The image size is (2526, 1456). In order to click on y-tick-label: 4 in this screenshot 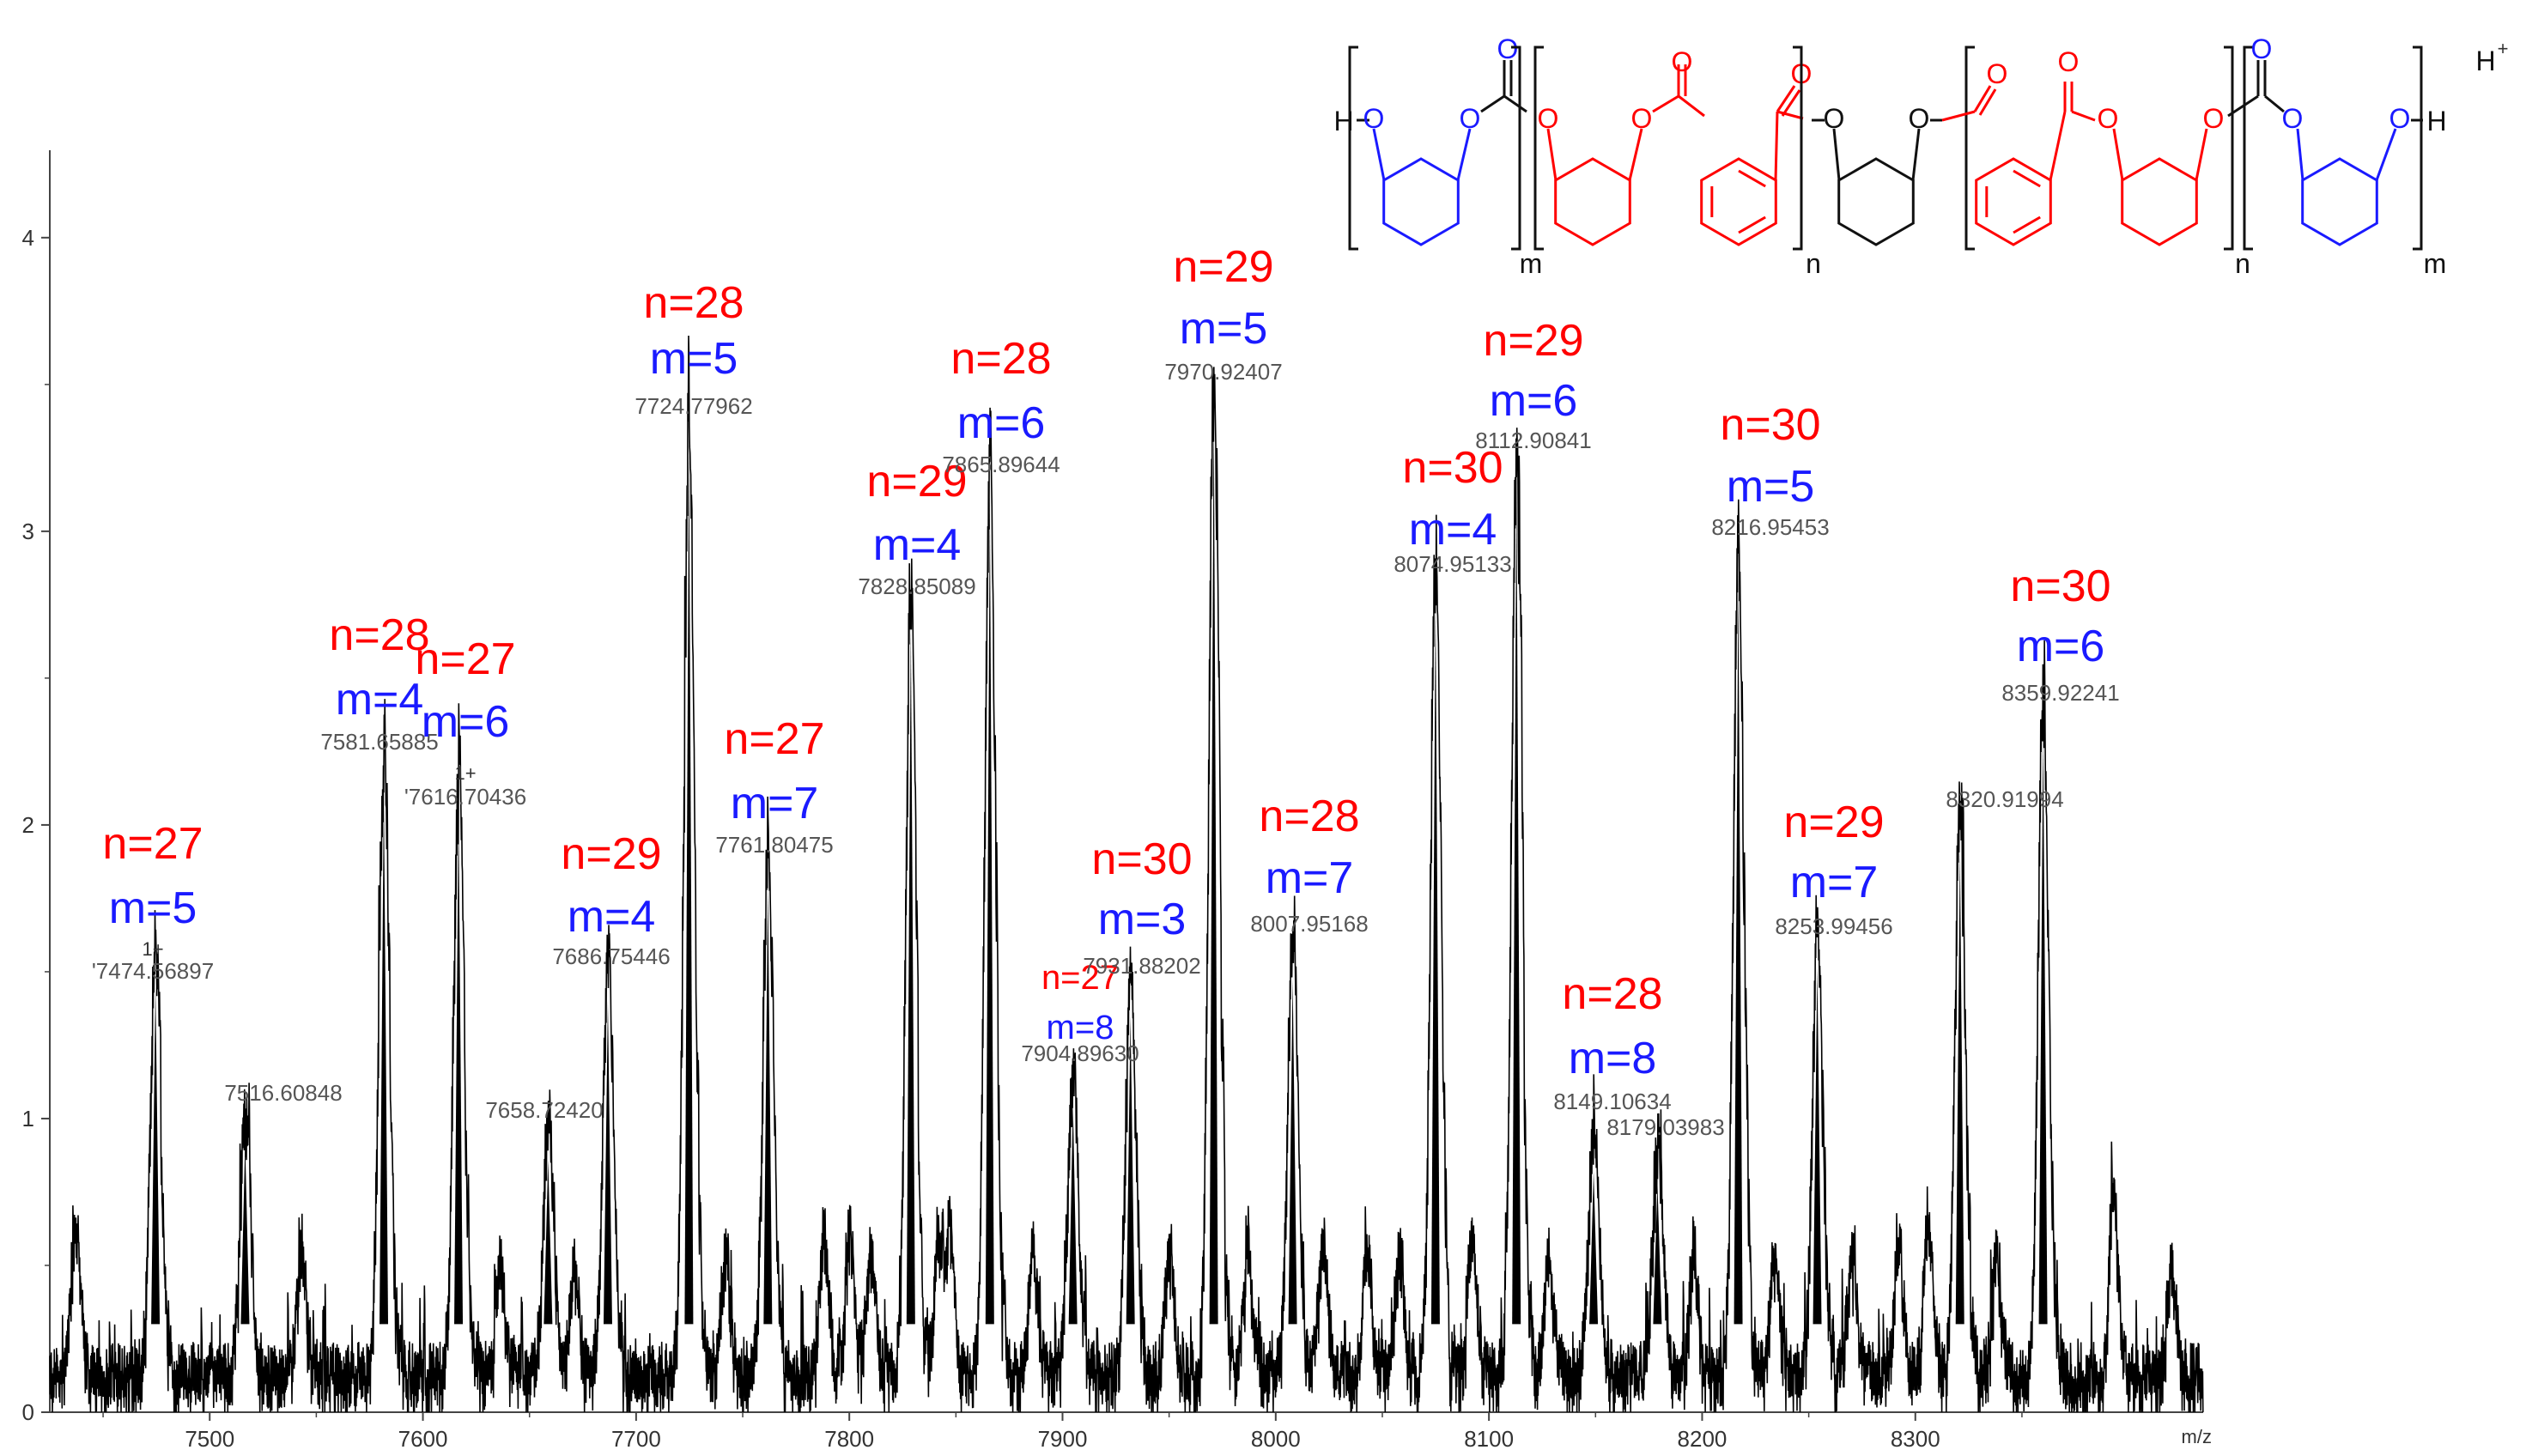, I will do `click(28, 238)`.